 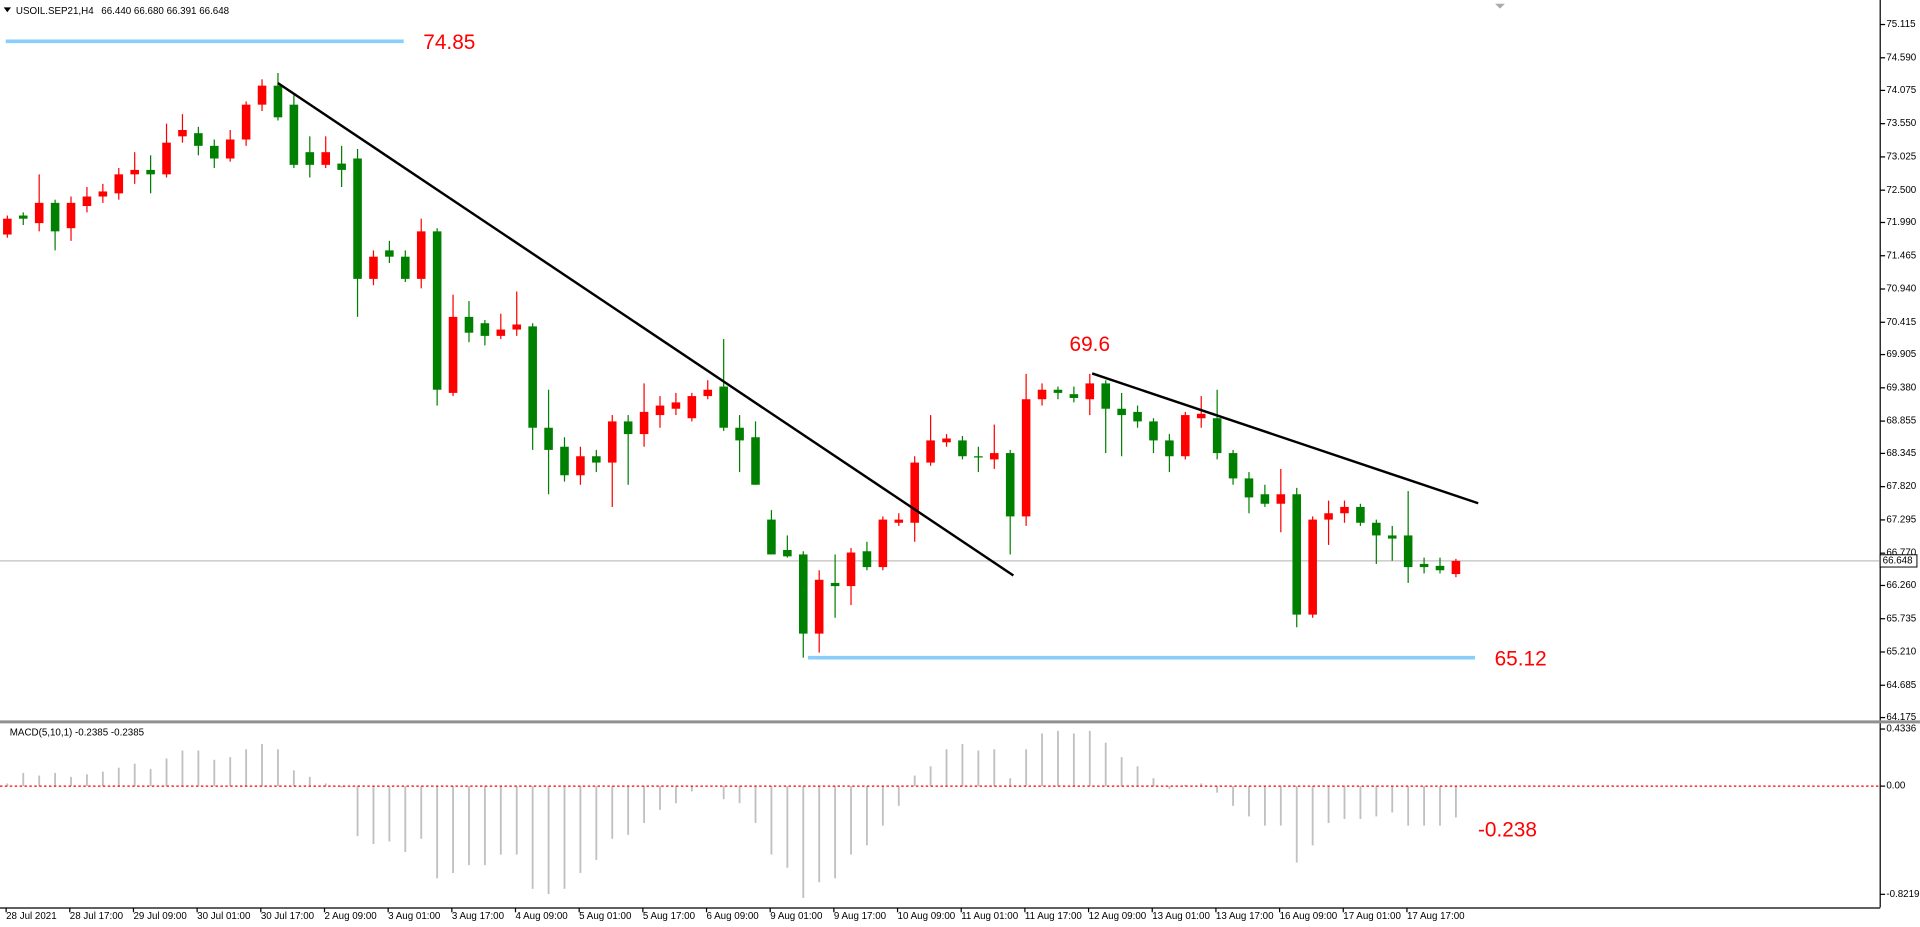 I want to click on y-tick-label: 71.990, so click(x=1901, y=222).